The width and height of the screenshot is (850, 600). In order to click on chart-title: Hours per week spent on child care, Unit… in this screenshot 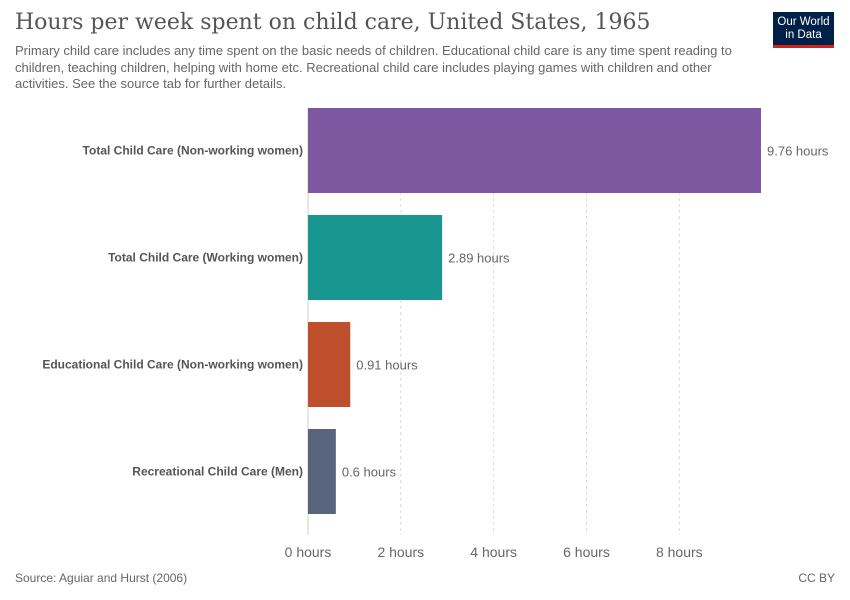, I will do `click(333, 22)`.